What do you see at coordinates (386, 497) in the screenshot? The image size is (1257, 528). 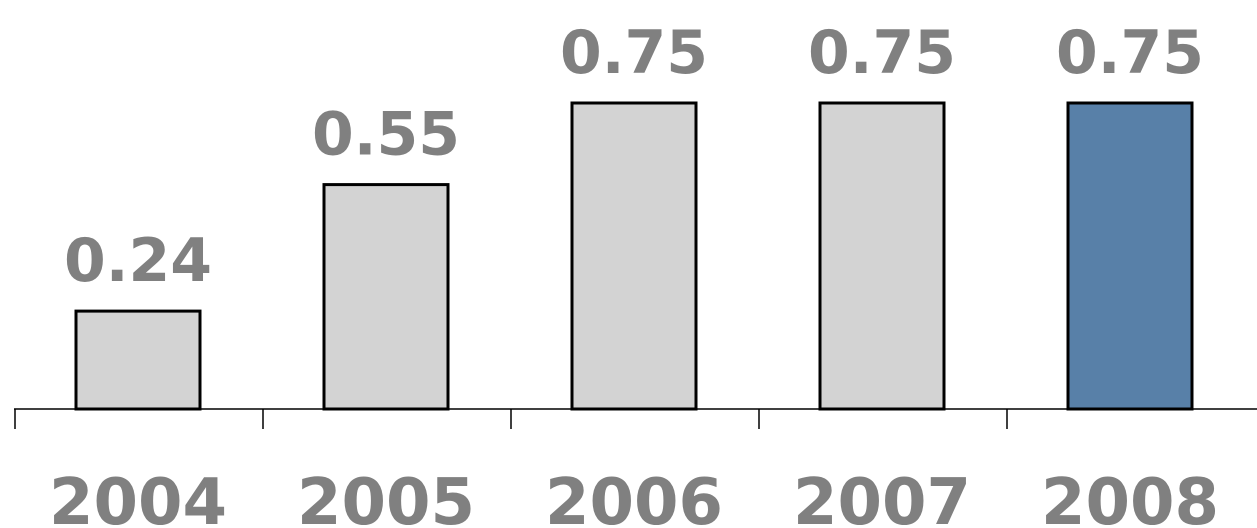 I see `x-tick-label-2005: 2005` at bounding box center [386, 497].